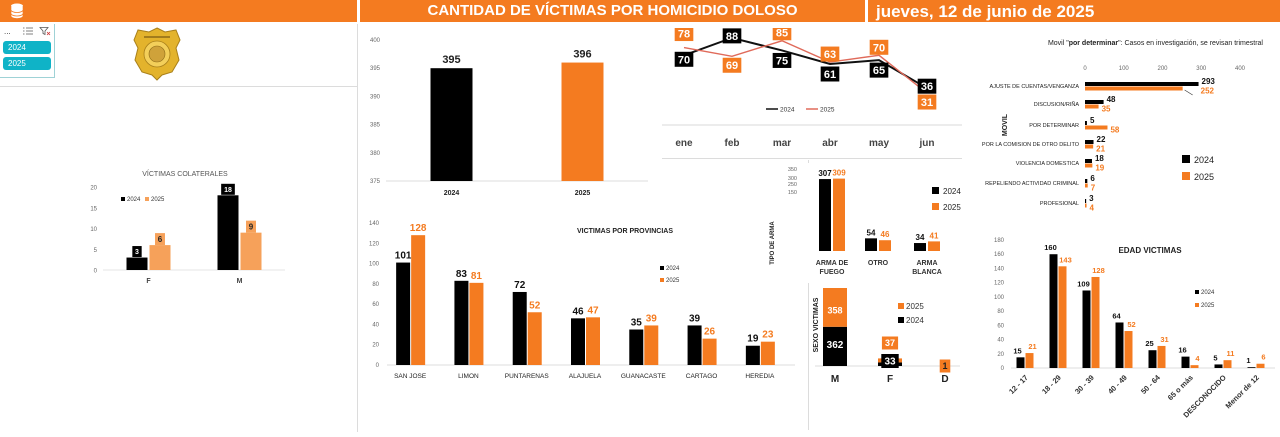 The height and width of the screenshot is (437, 1280). I want to click on chart-title: VICTIMAS POR PROVINCIAS, so click(625, 231).